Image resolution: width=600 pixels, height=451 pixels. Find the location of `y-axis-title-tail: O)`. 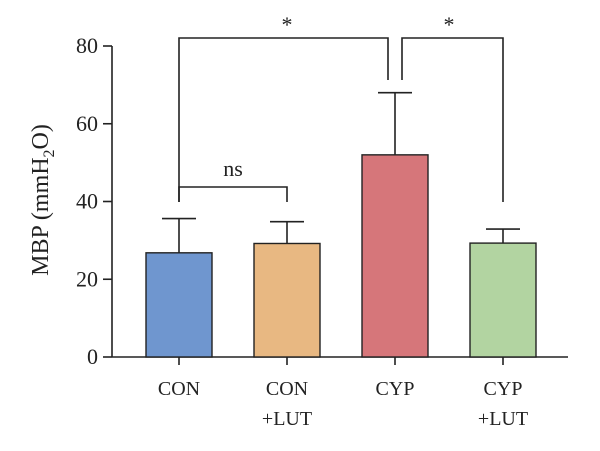

y-axis-title-tail: O) is located at coordinates (41, 136).